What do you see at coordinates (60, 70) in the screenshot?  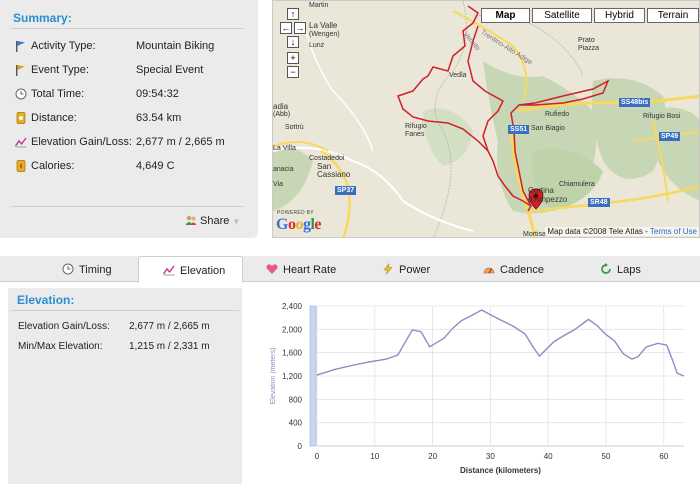 I see `summary-label: Event Type:` at bounding box center [60, 70].